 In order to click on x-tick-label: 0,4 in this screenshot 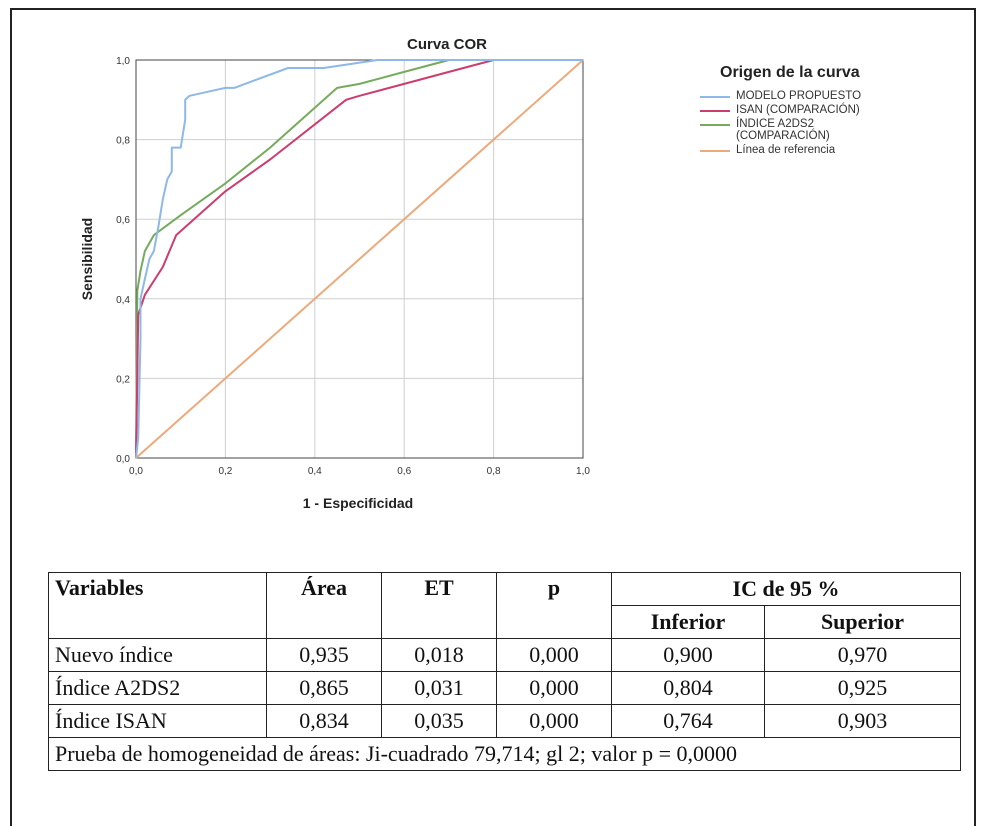, I will do `click(315, 471)`.